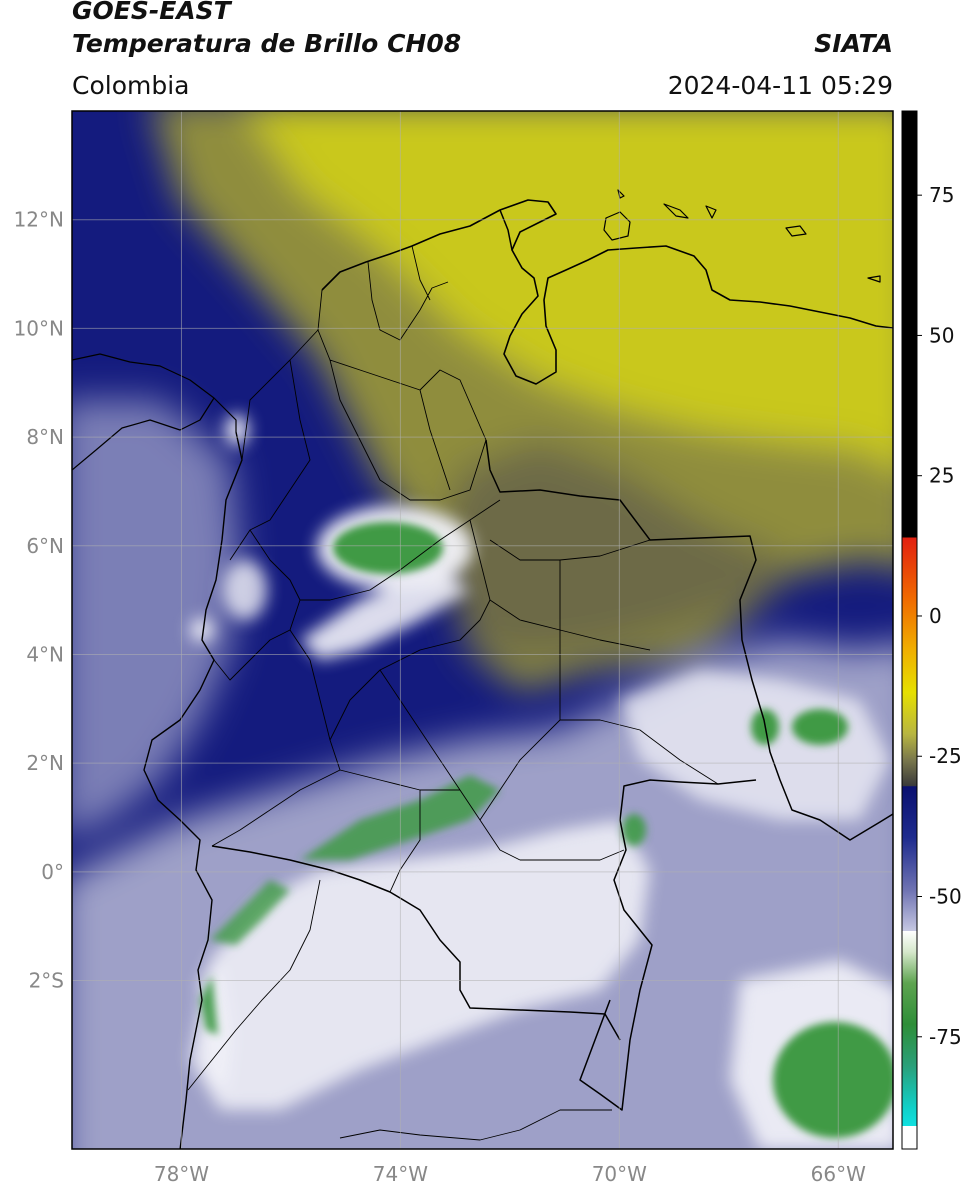 The image size is (966, 1190). Describe the element at coordinates (607, 292) in the screenshot. I see `caribbean-coastline` at that location.